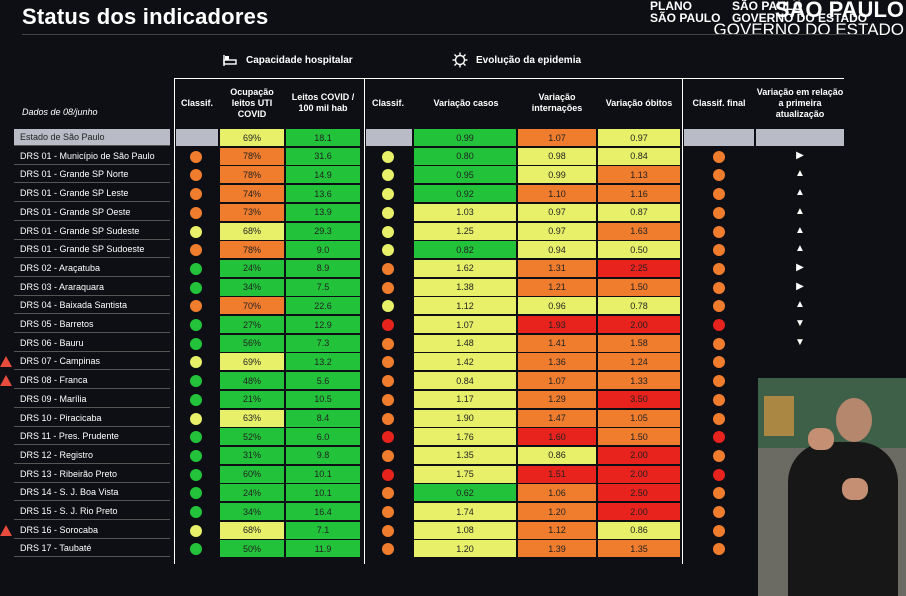  I want to click on leitos-cell: 9.8, so click(323, 455).